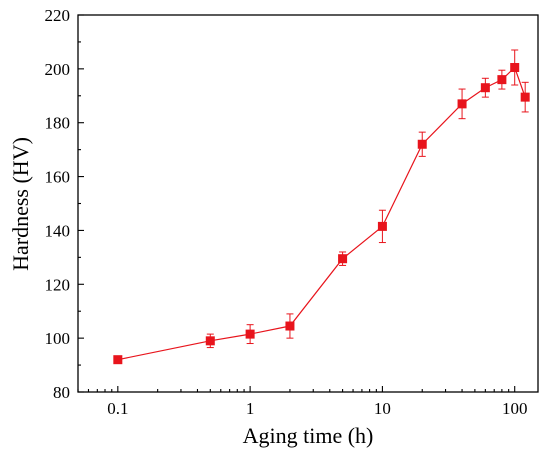  Describe the element at coordinates (117, 408) in the screenshot. I see `x-tick-label: 0.1` at that location.